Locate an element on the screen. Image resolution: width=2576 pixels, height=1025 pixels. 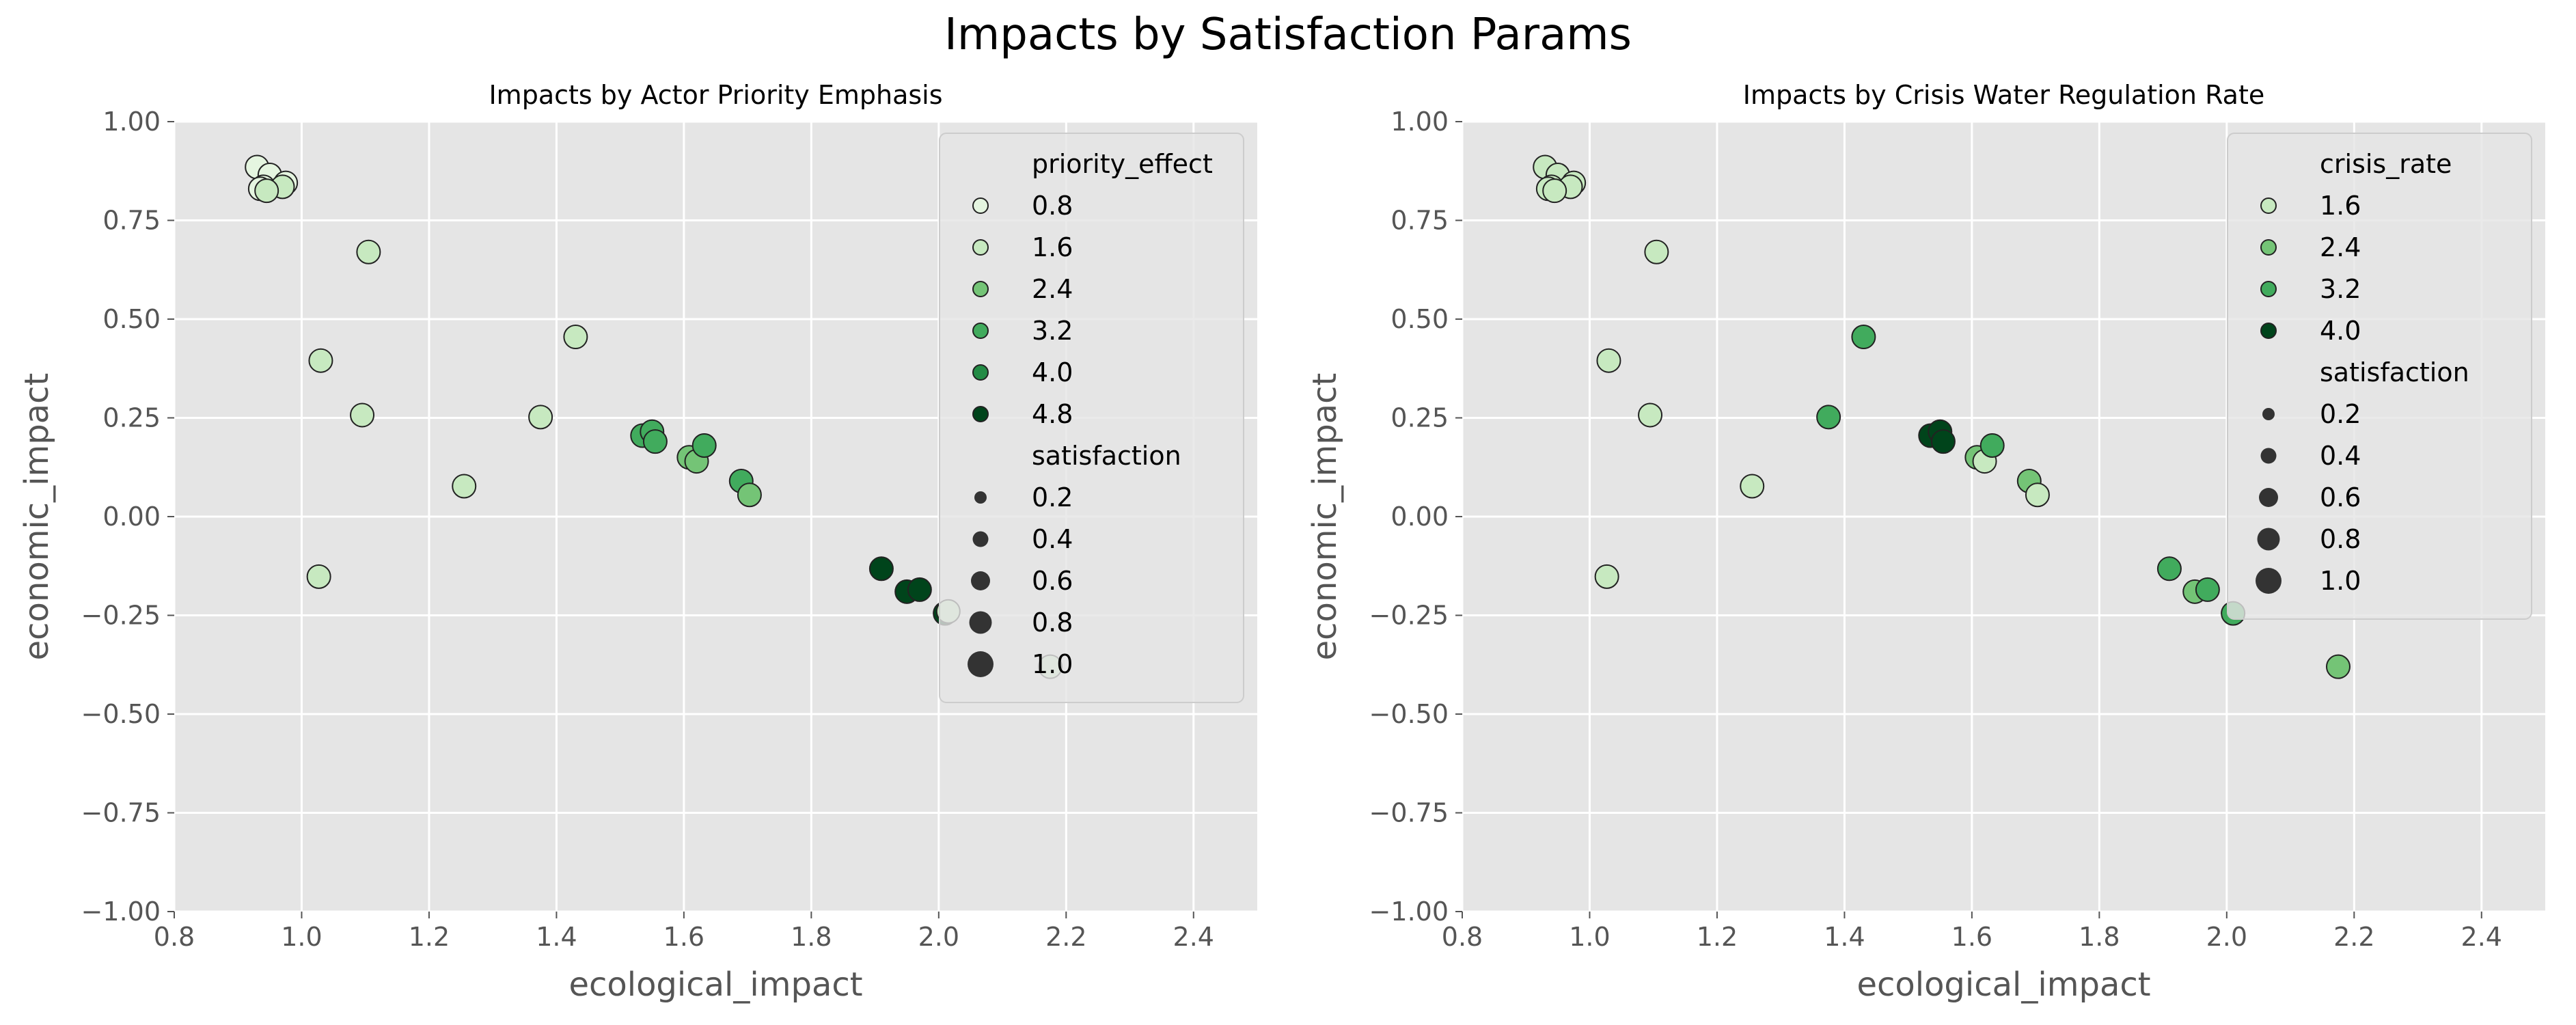
legend-hue-title: crisis_rate is located at coordinates (2386, 164).